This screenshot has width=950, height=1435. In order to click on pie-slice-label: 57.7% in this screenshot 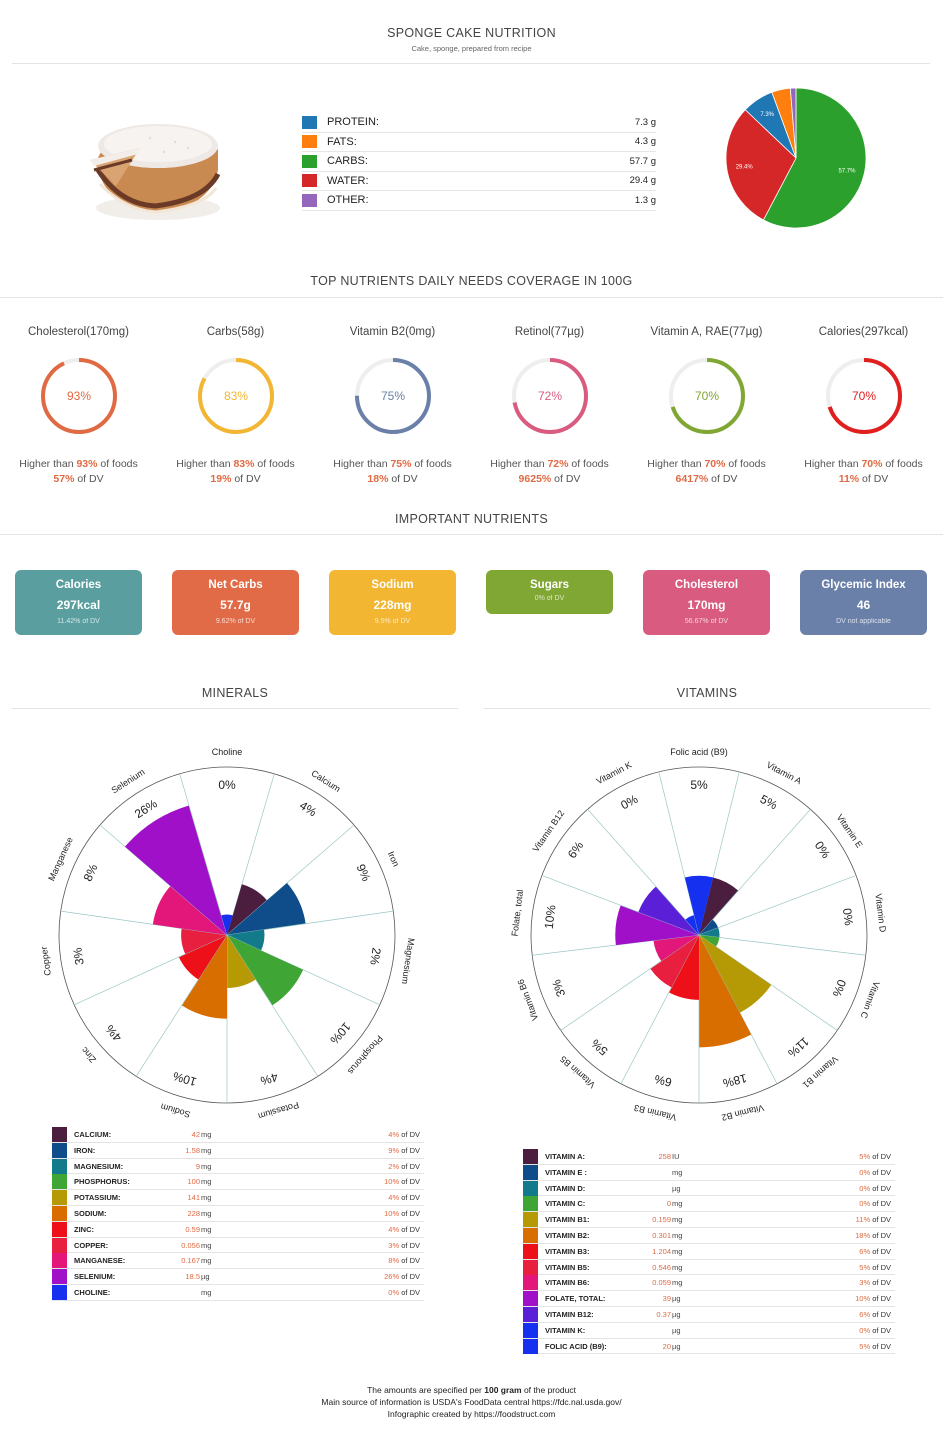, I will do `click(847, 172)`.